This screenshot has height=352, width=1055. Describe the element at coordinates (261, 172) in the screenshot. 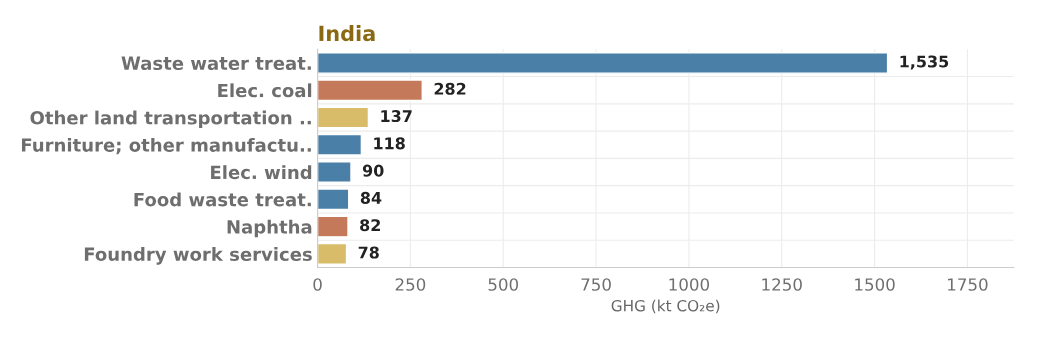

I see `y-tick-label: Elec. wind` at that location.